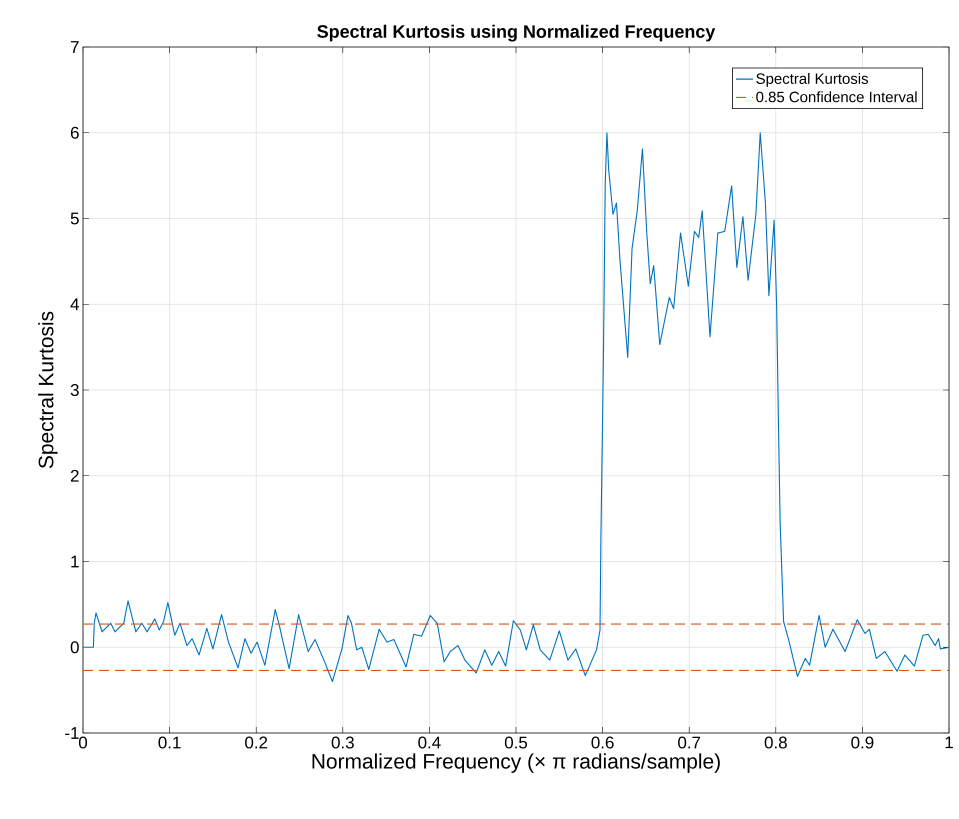 The width and height of the screenshot is (959, 819). Describe the element at coordinates (72, 733) in the screenshot. I see `y-tick-label: -1` at that location.